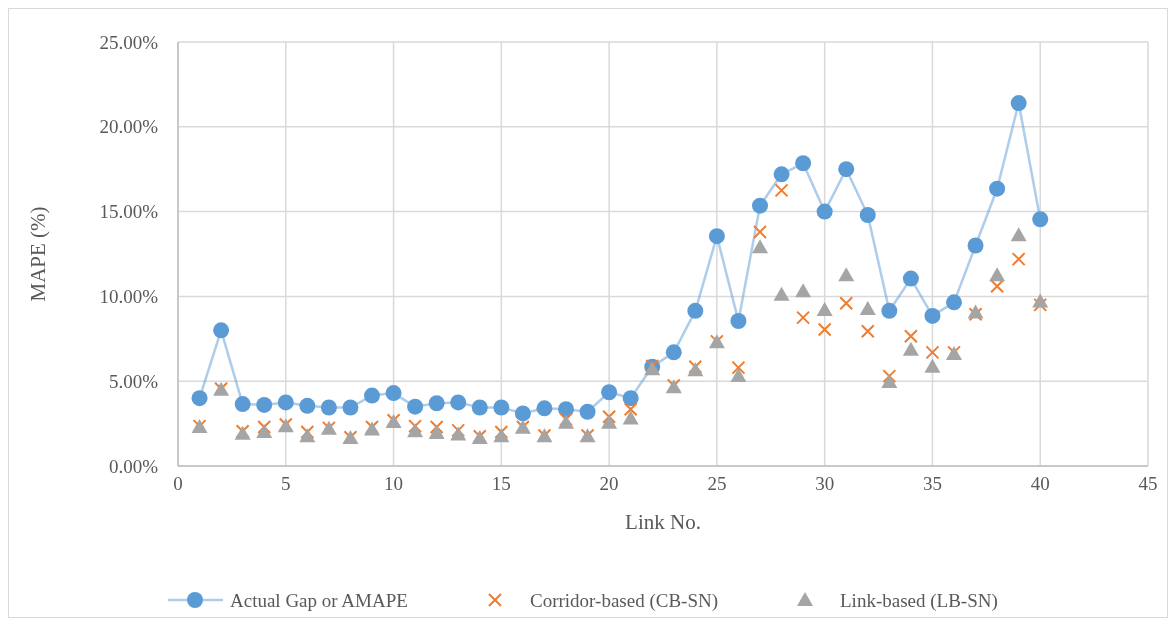  What do you see at coordinates (919, 600) in the screenshot?
I see `legend-label: Link-based (LB-SN)` at bounding box center [919, 600].